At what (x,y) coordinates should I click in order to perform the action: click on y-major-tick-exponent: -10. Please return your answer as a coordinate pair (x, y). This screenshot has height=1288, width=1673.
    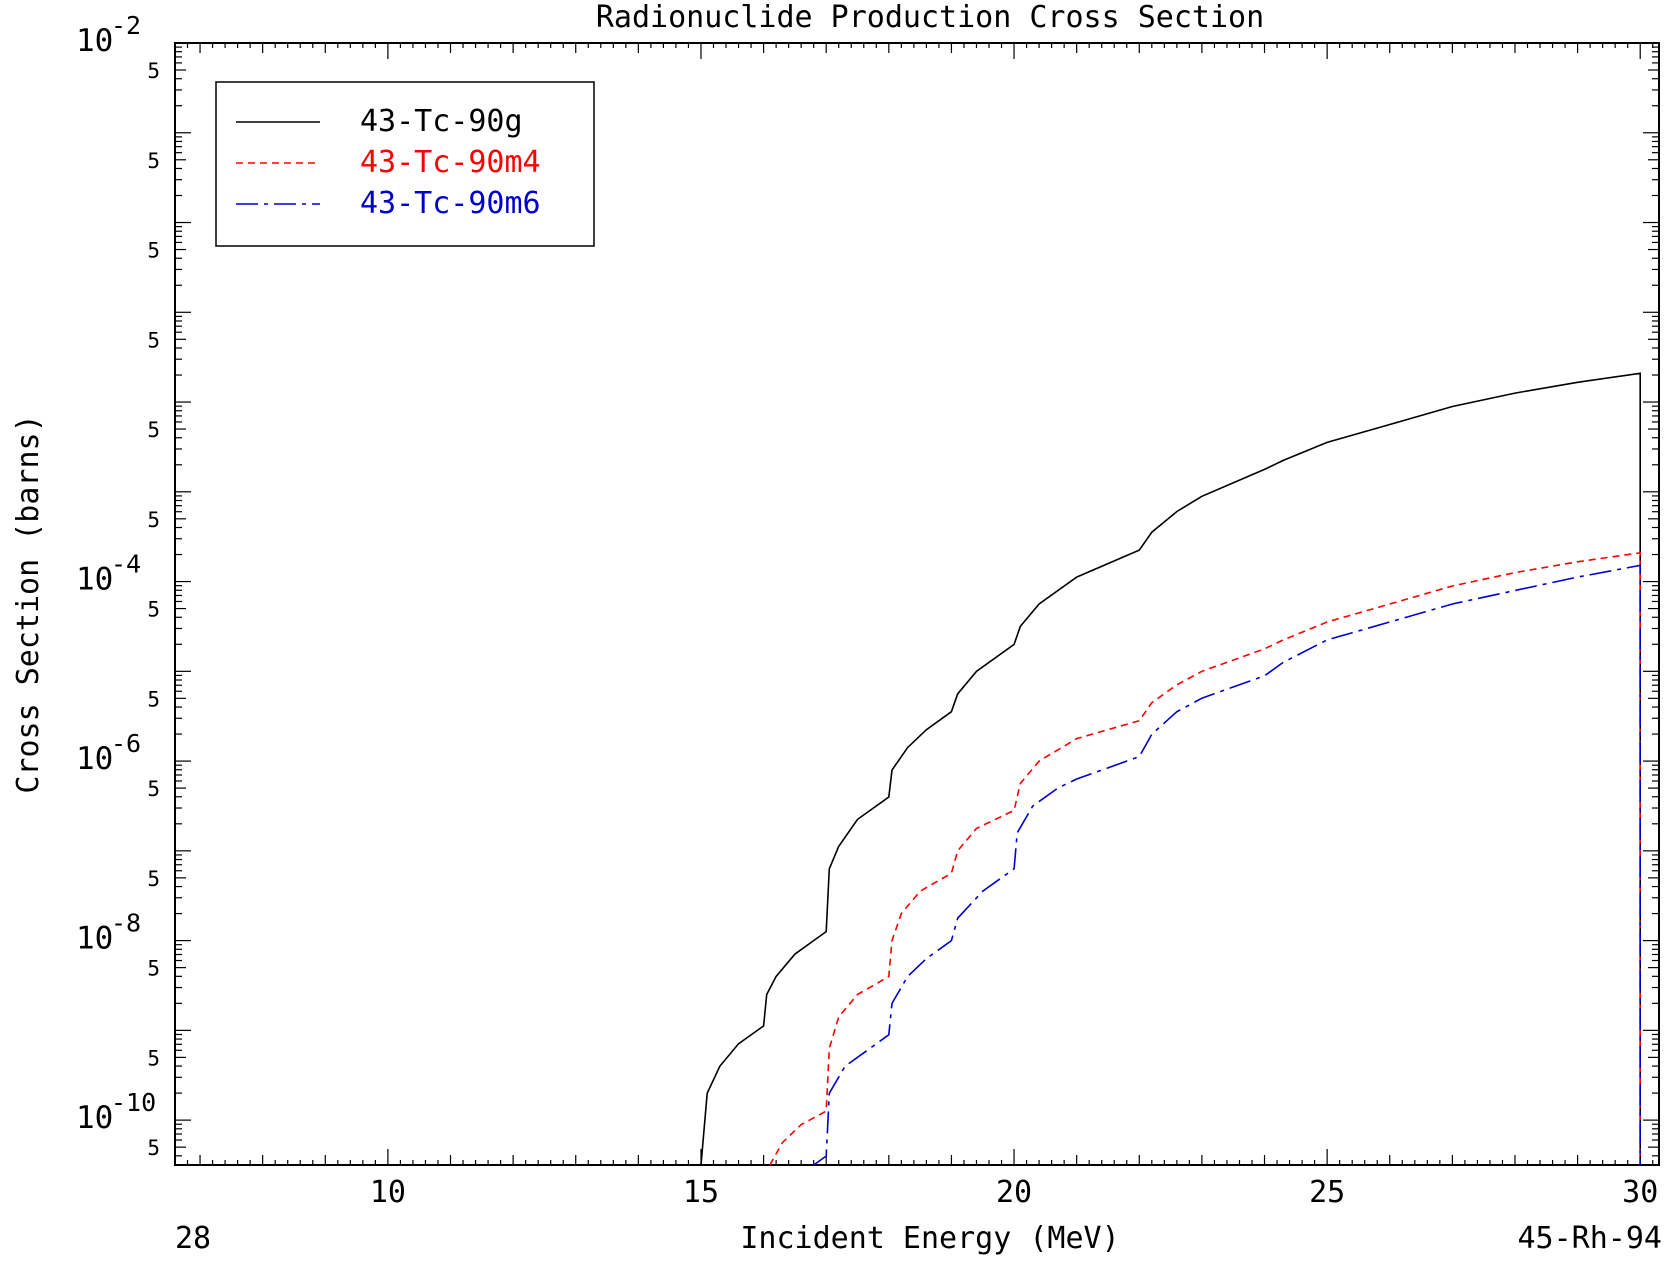
    Looking at the image, I should click on (133, 1102).